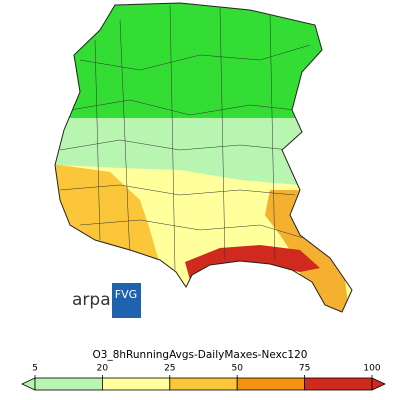  What do you see at coordinates (169, 369) in the screenshot?
I see `colorbar-tick-label: 25` at bounding box center [169, 369].